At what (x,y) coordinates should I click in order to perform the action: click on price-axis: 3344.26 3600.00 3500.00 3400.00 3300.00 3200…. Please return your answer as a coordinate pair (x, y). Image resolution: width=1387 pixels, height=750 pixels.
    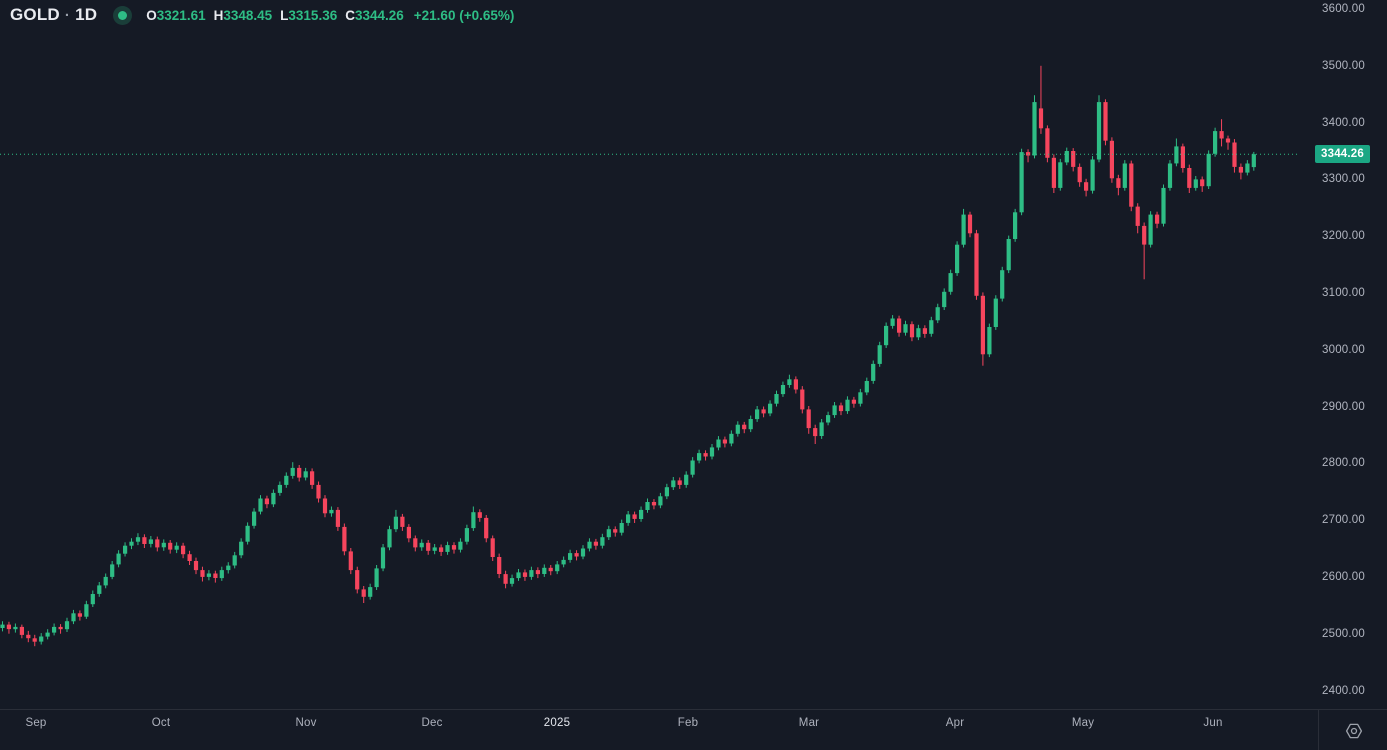
    Looking at the image, I should click on (1343, 354).